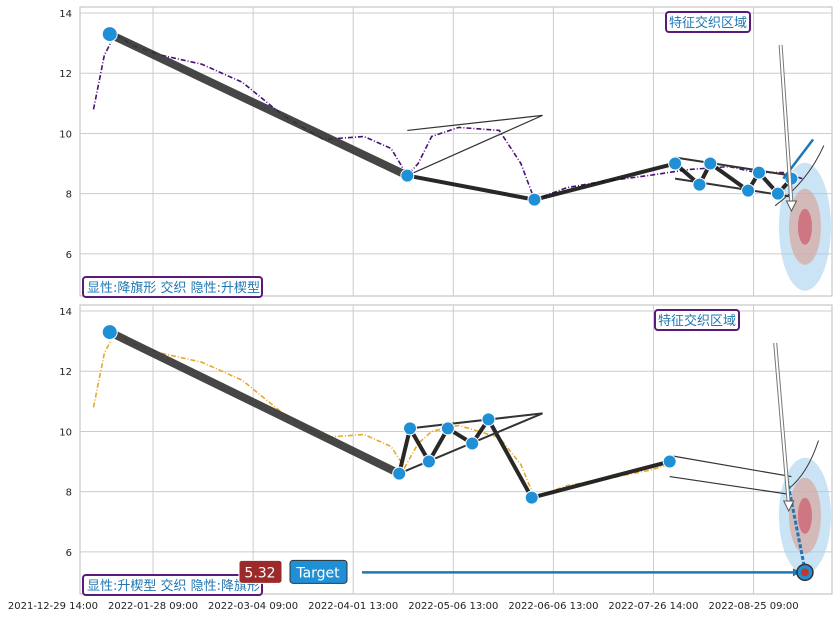 The width and height of the screenshot is (839, 617). I want to click on target-badge-label: Target, so click(317, 573).